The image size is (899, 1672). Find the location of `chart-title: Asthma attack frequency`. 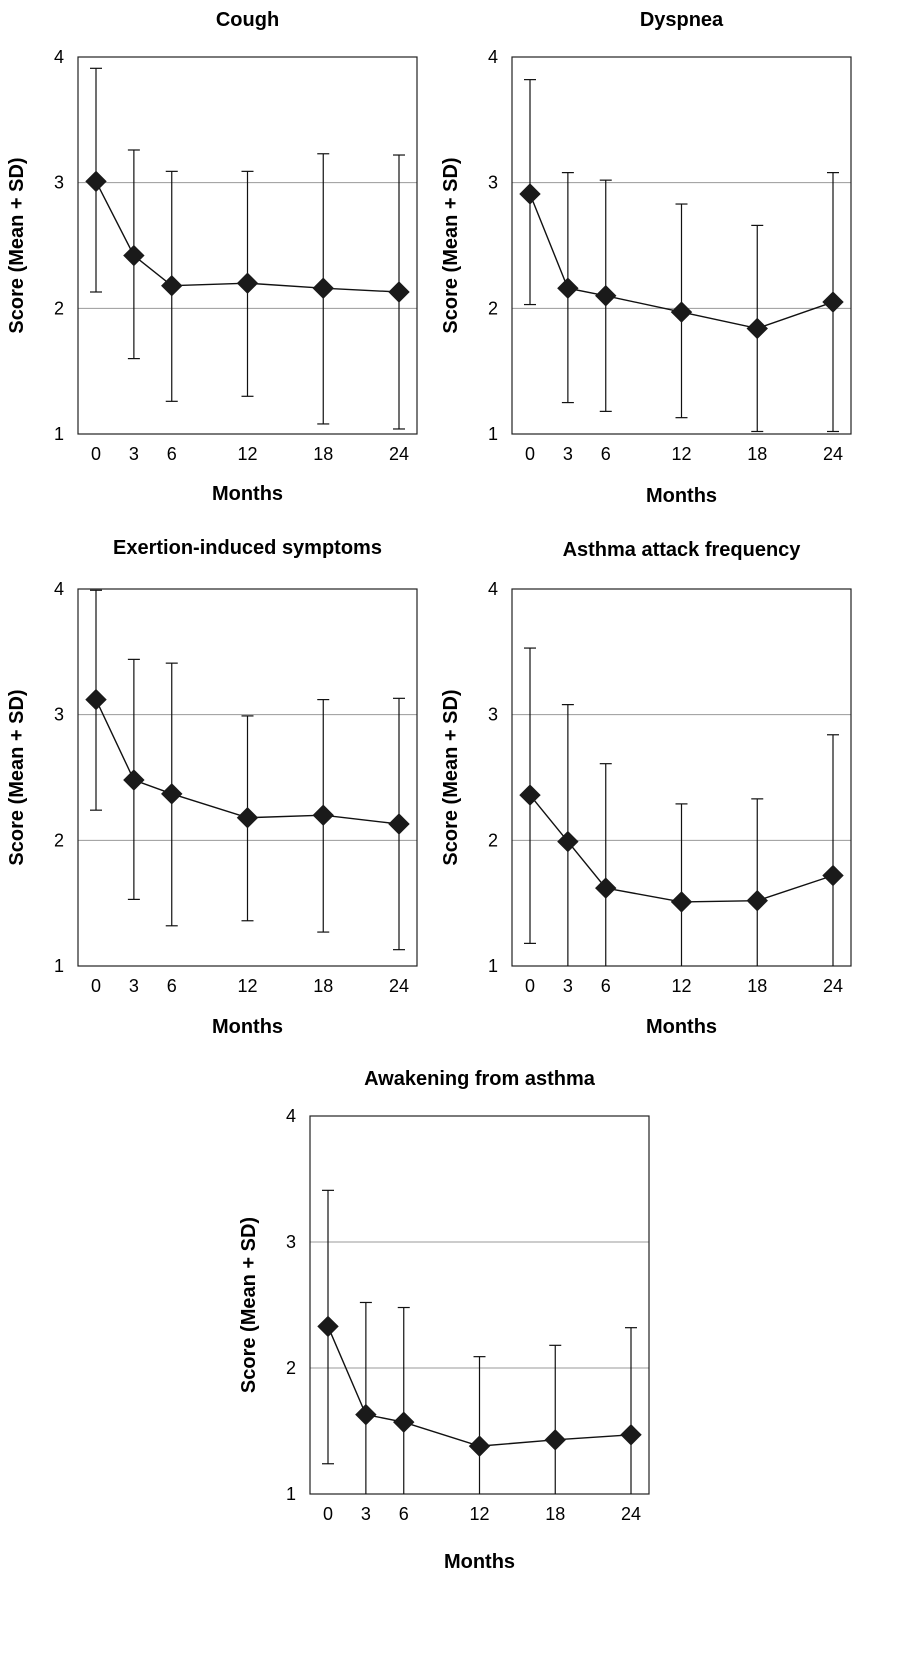

chart-title: Asthma attack frequency is located at coordinates (682, 550).